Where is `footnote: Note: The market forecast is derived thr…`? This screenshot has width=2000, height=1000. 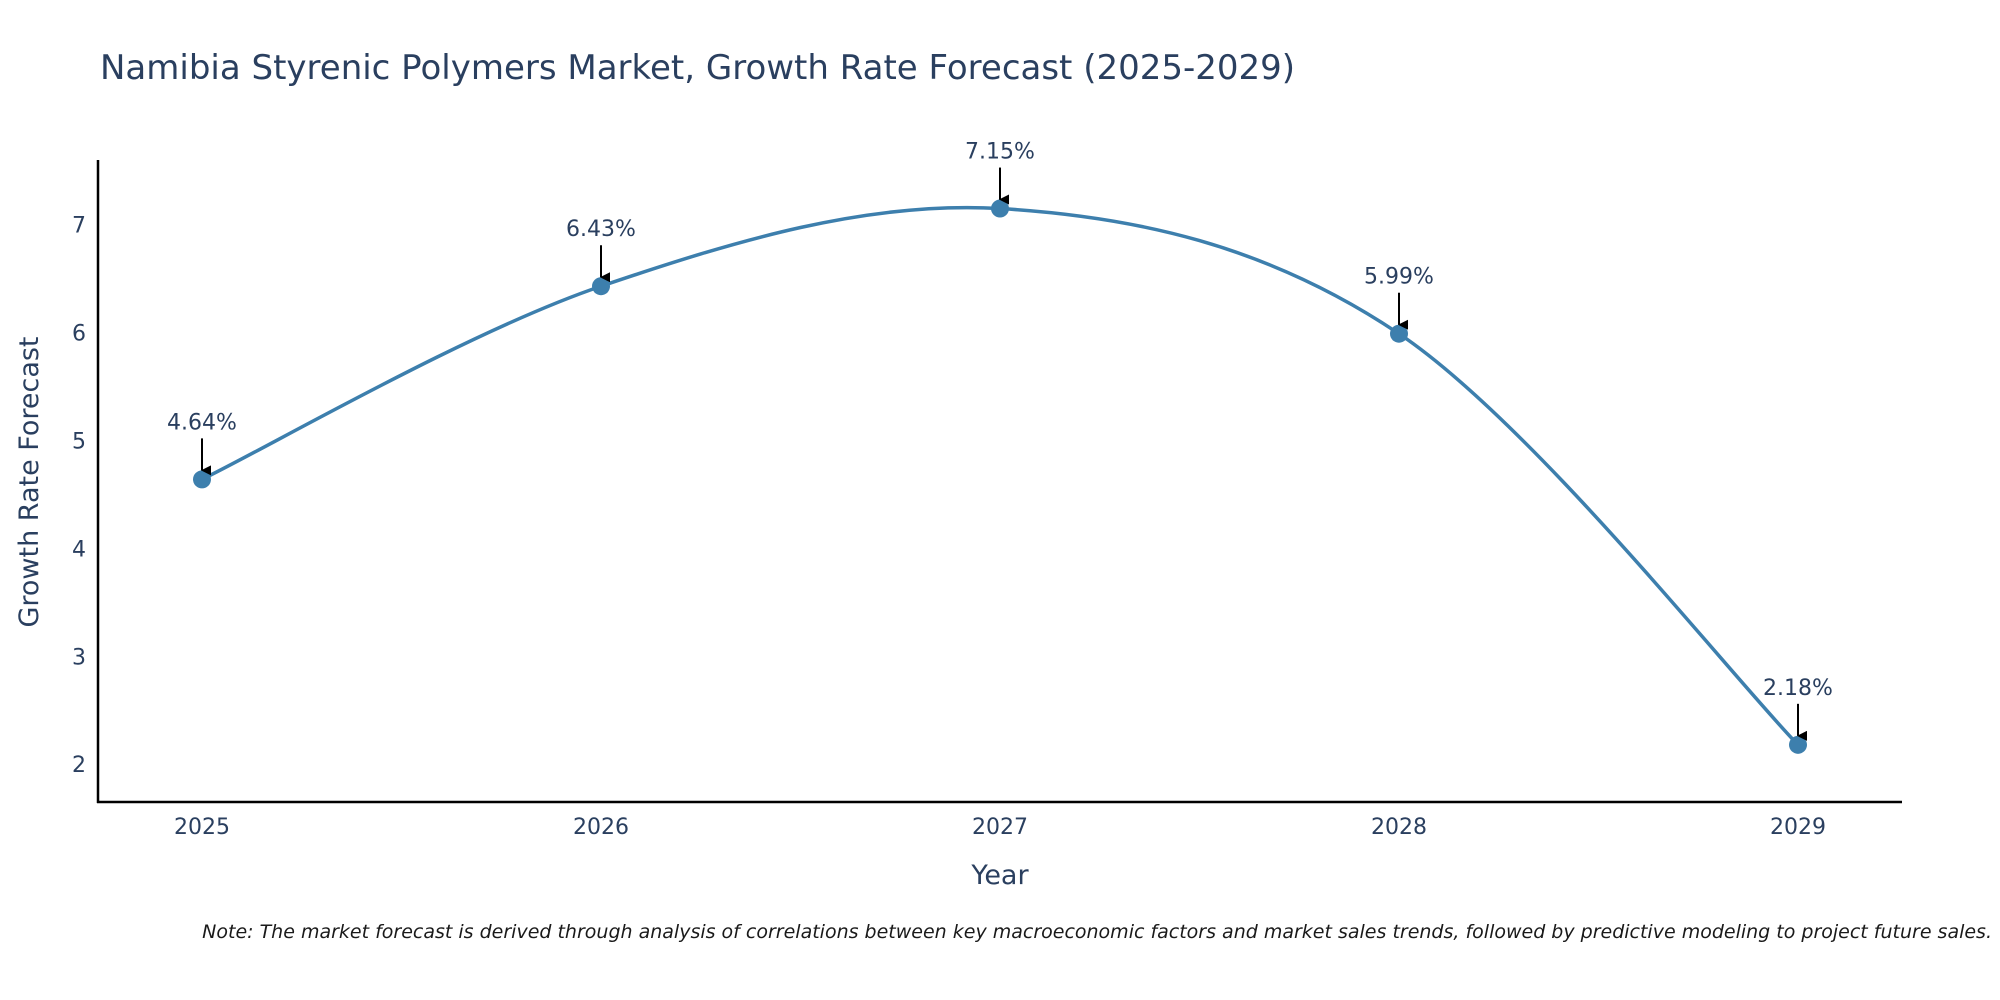
footnote: Note: The market forecast is derived thr… is located at coordinates (1097, 932).